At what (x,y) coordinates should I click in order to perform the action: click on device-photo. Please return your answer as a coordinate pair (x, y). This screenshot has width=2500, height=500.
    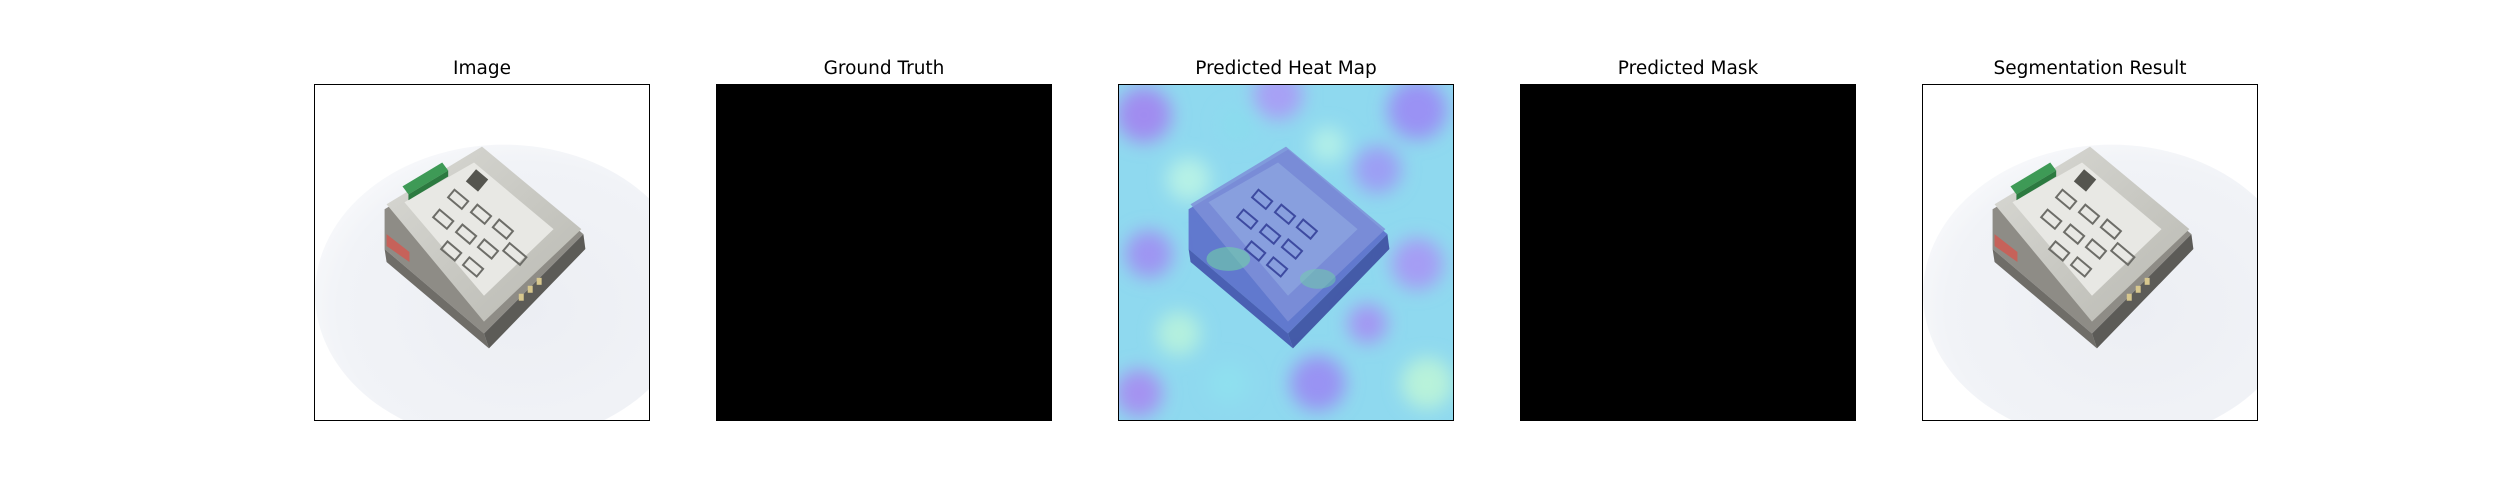
    Looking at the image, I should click on (482, 252).